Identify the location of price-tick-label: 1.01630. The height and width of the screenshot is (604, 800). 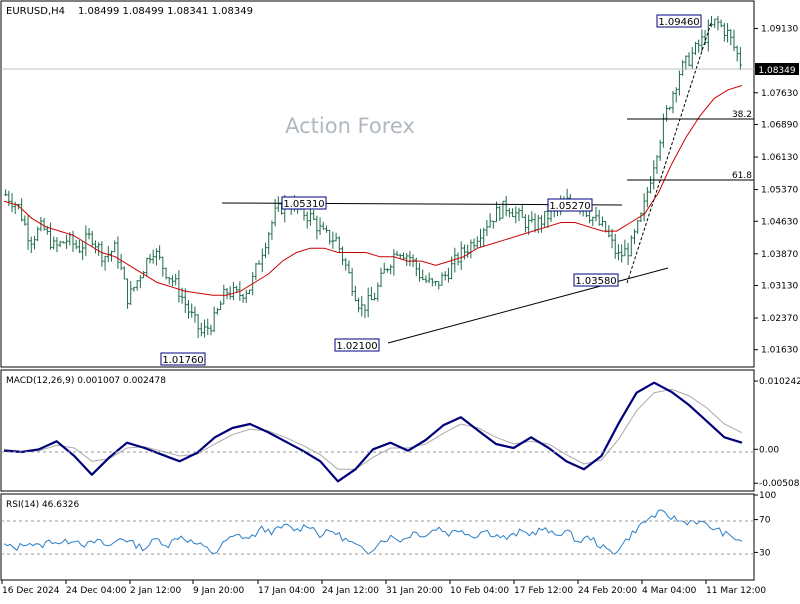
(779, 351).